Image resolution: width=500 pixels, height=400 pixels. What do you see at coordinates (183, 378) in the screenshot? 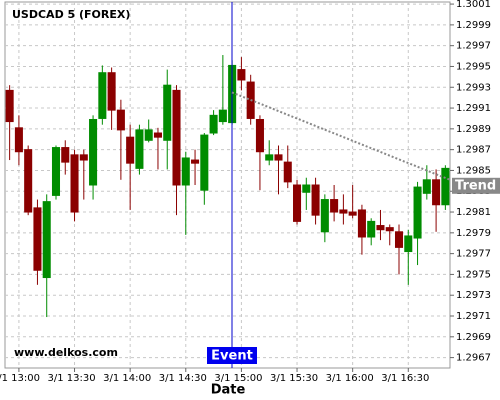
I see `x-tick-label: 3/1 14:30` at bounding box center [183, 378].